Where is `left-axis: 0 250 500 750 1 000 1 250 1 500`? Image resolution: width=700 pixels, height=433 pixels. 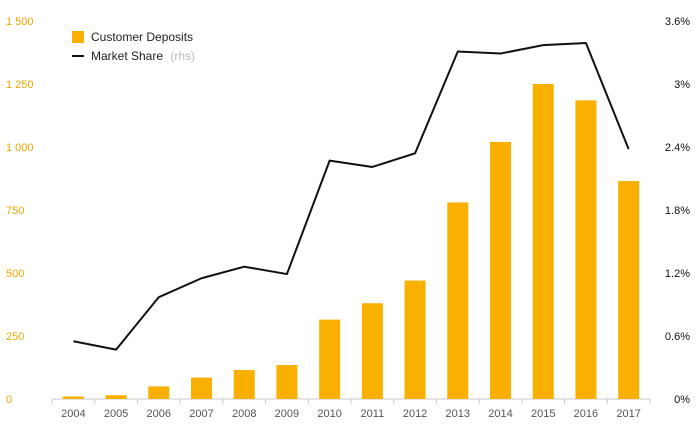 left-axis: 0 250 500 750 1 000 1 250 1 500 is located at coordinates (20, 211).